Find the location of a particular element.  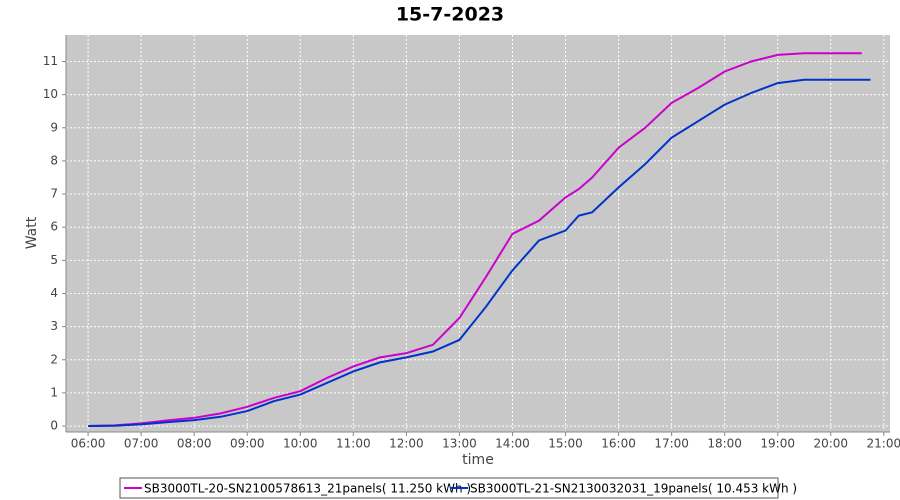

x-tick-label: 21:00 is located at coordinates (883, 444).